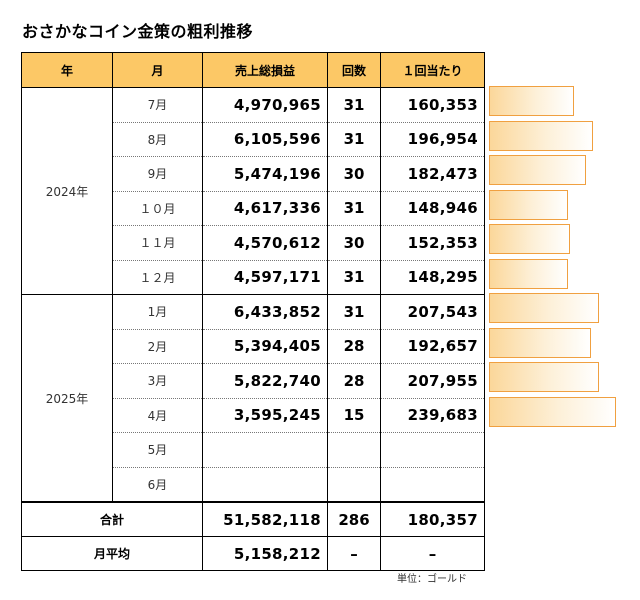 Image resolution: width=640 pixels, height=600 pixels. What do you see at coordinates (157, 346) in the screenshot?
I see `month-cell: 2月` at bounding box center [157, 346].